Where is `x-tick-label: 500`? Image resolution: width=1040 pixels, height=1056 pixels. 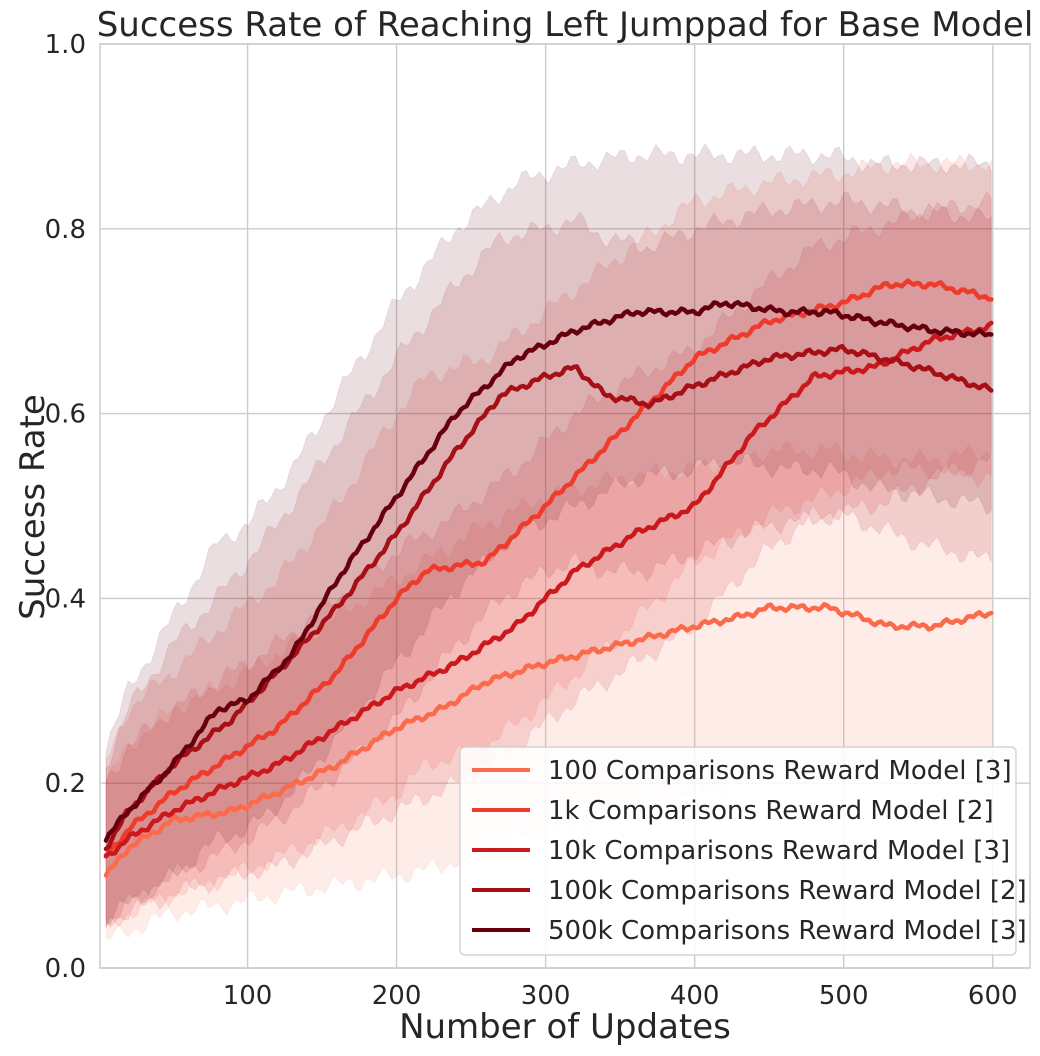 x-tick-label: 500 is located at coordinates (844, 996).